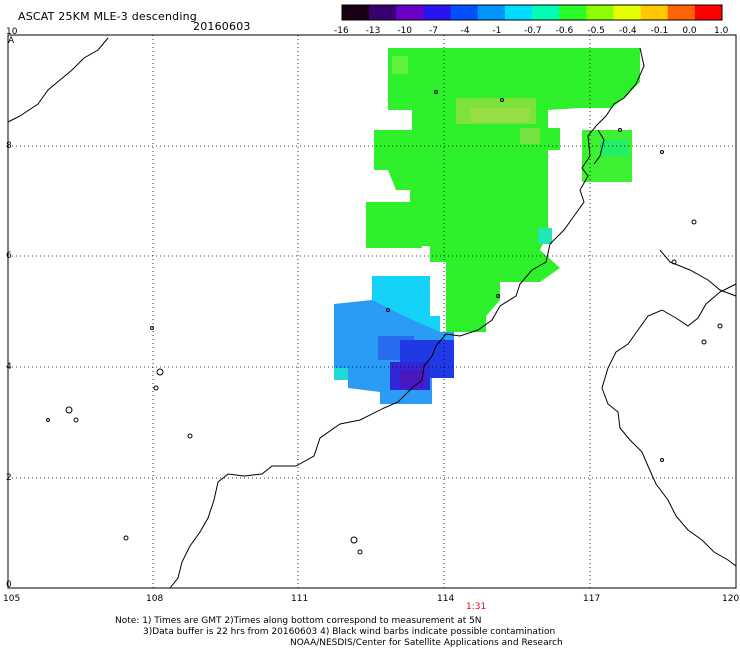 This screenshot has width=740, height=650. What do you see at coordinates (11, 41) in the screenshot?
I see `corner-label: A` at bounding box center [11, 41].